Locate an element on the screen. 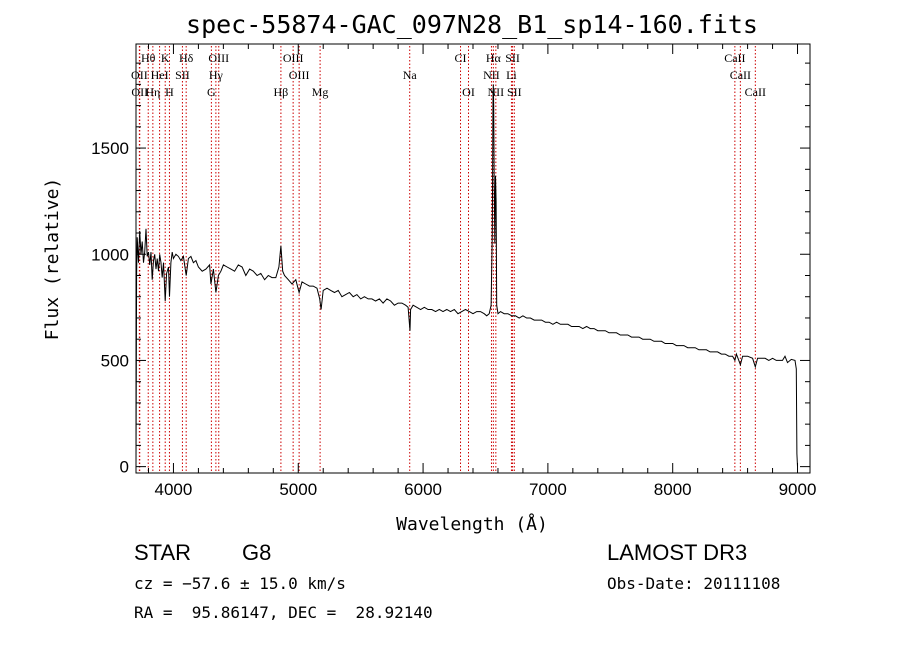  spectral-line-label: H is located at coordinates (169, 92).